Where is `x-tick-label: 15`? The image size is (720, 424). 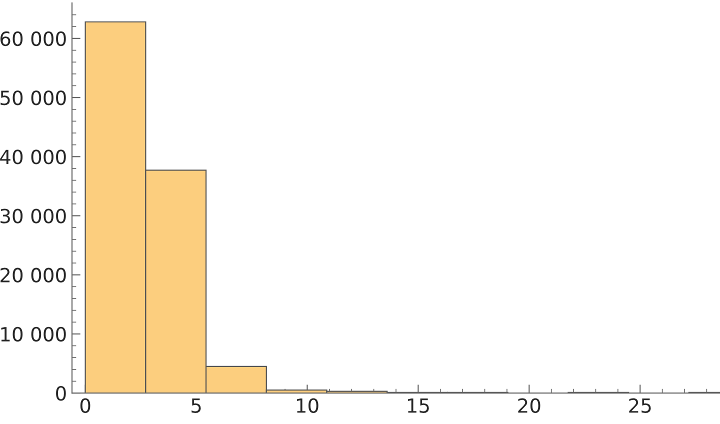 x-tick-label: 15 is located at coordinates (418, 405).